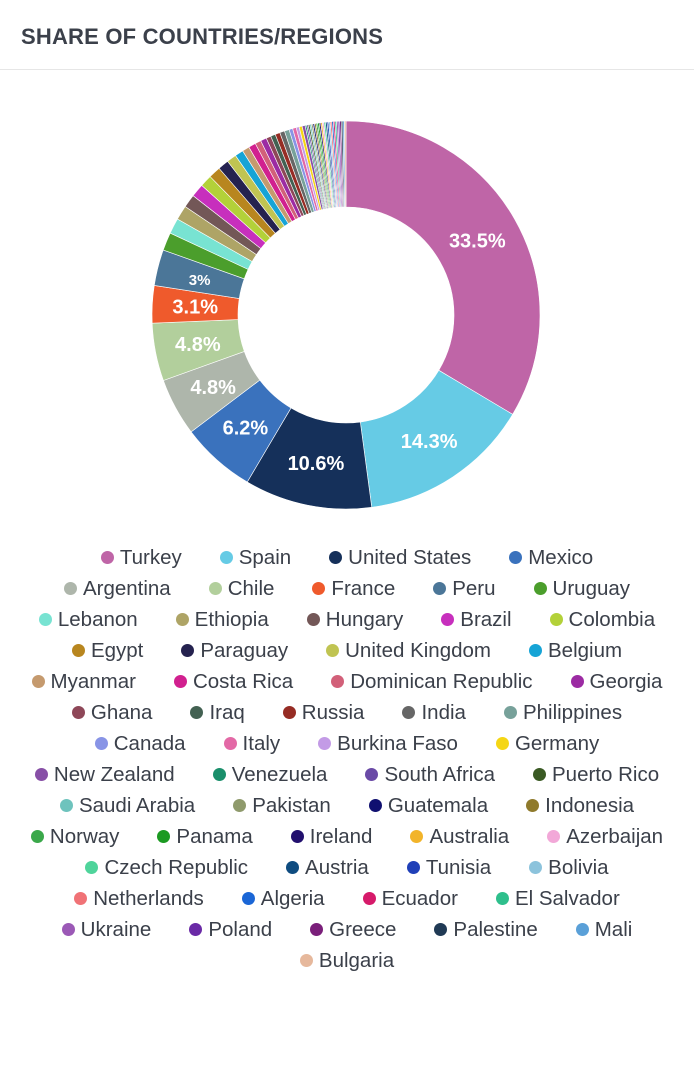 This screenshot has height=1080, width=694. I want to click on legend-label: Ukraine, so click(116, 929).